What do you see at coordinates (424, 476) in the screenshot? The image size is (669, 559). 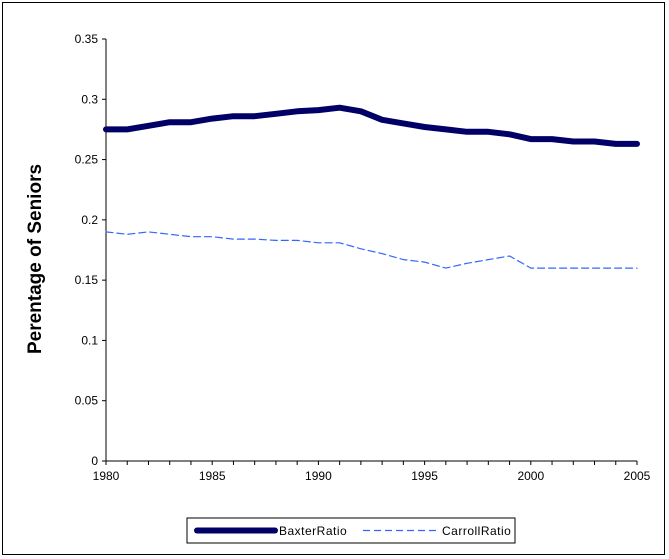 I see `x-tick-label: 1995` at bounding box center [424, 476].